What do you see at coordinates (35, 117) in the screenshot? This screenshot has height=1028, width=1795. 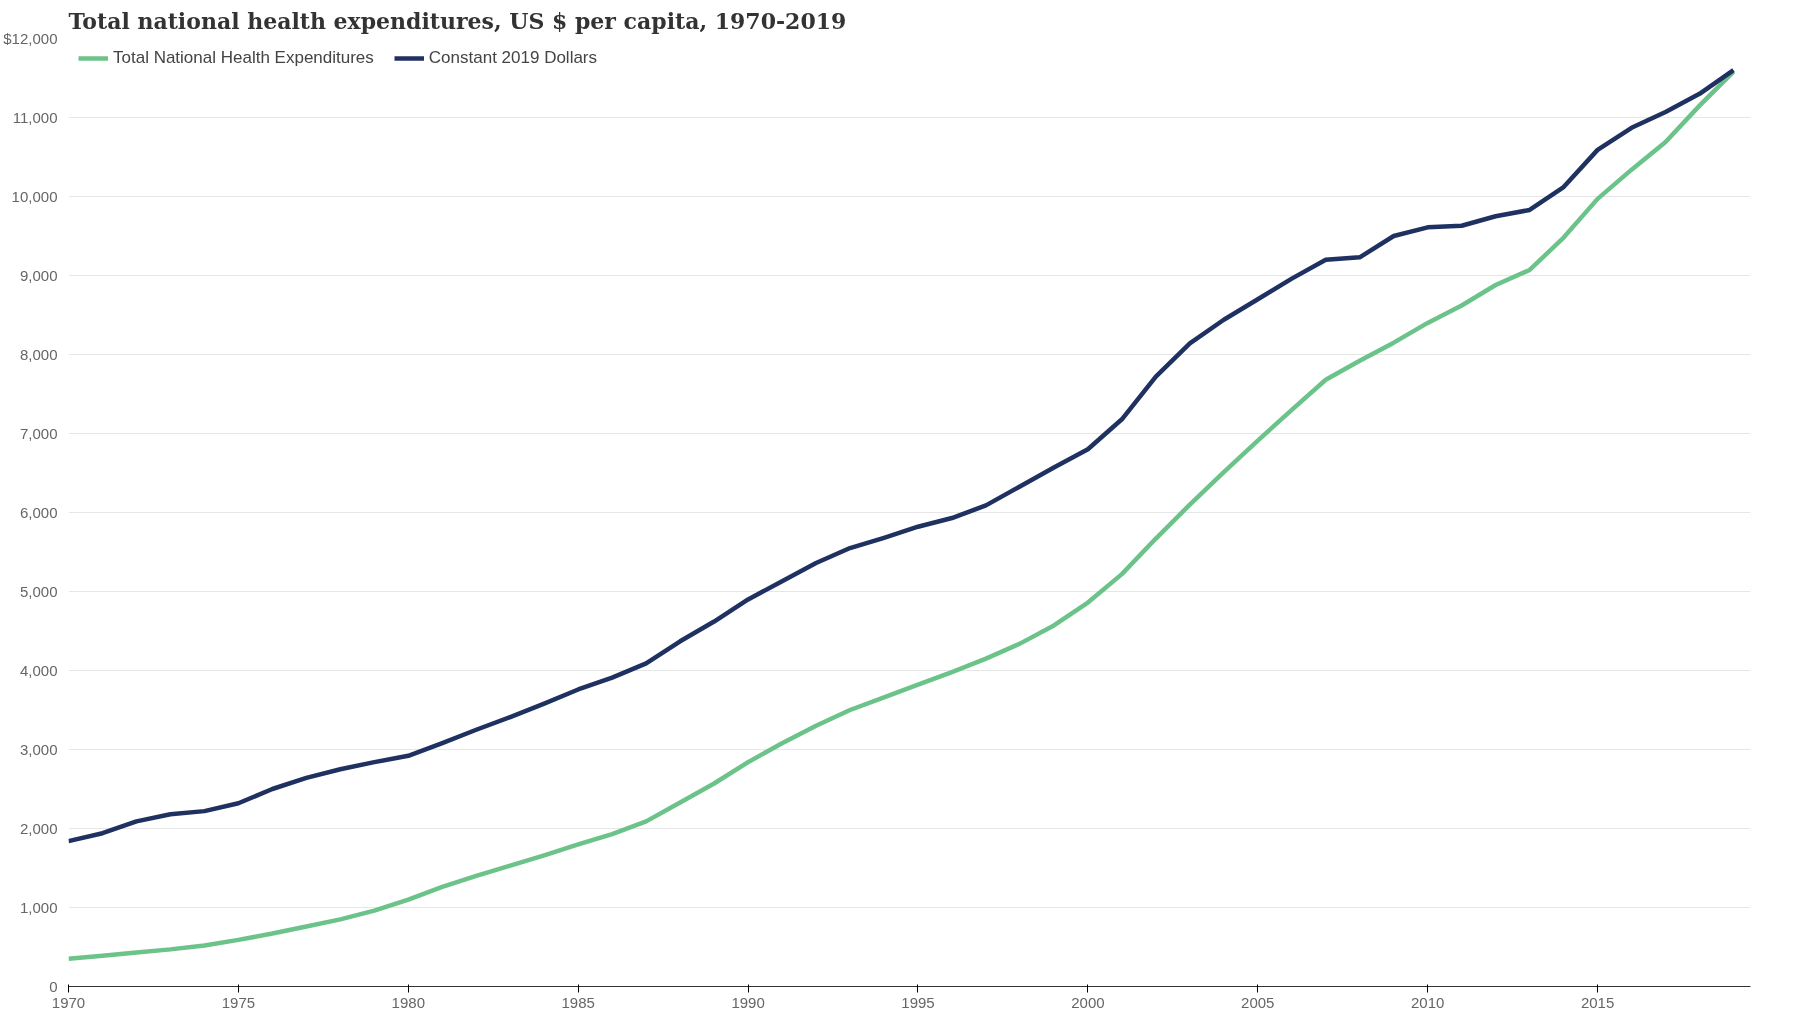 I see `y-tick-label: 11,000` at bounding box center [35, 117].